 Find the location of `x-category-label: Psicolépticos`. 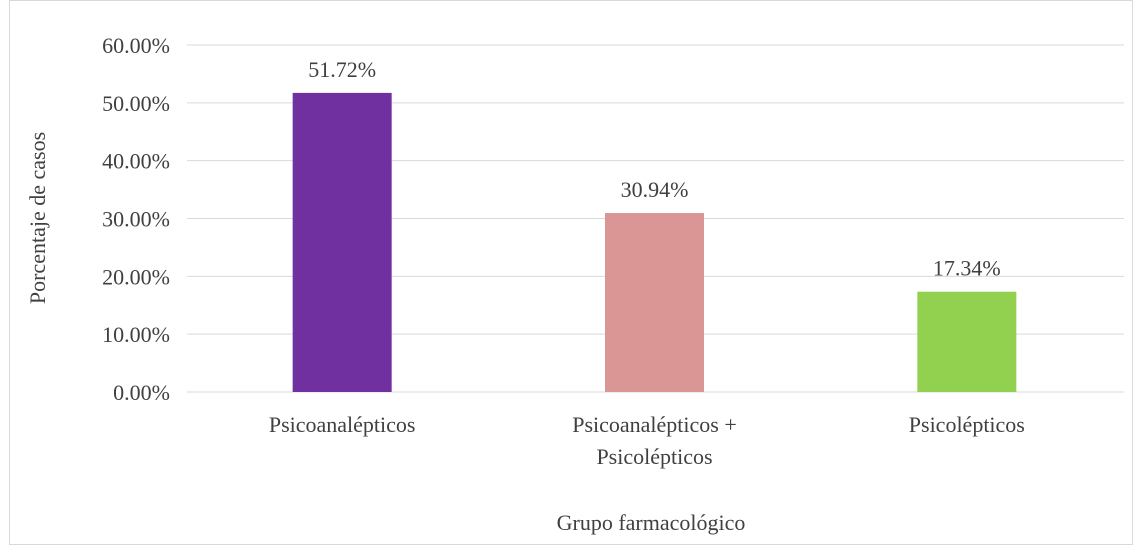

x-category-label: Psicolépticos is located at coordinates (967, 424).